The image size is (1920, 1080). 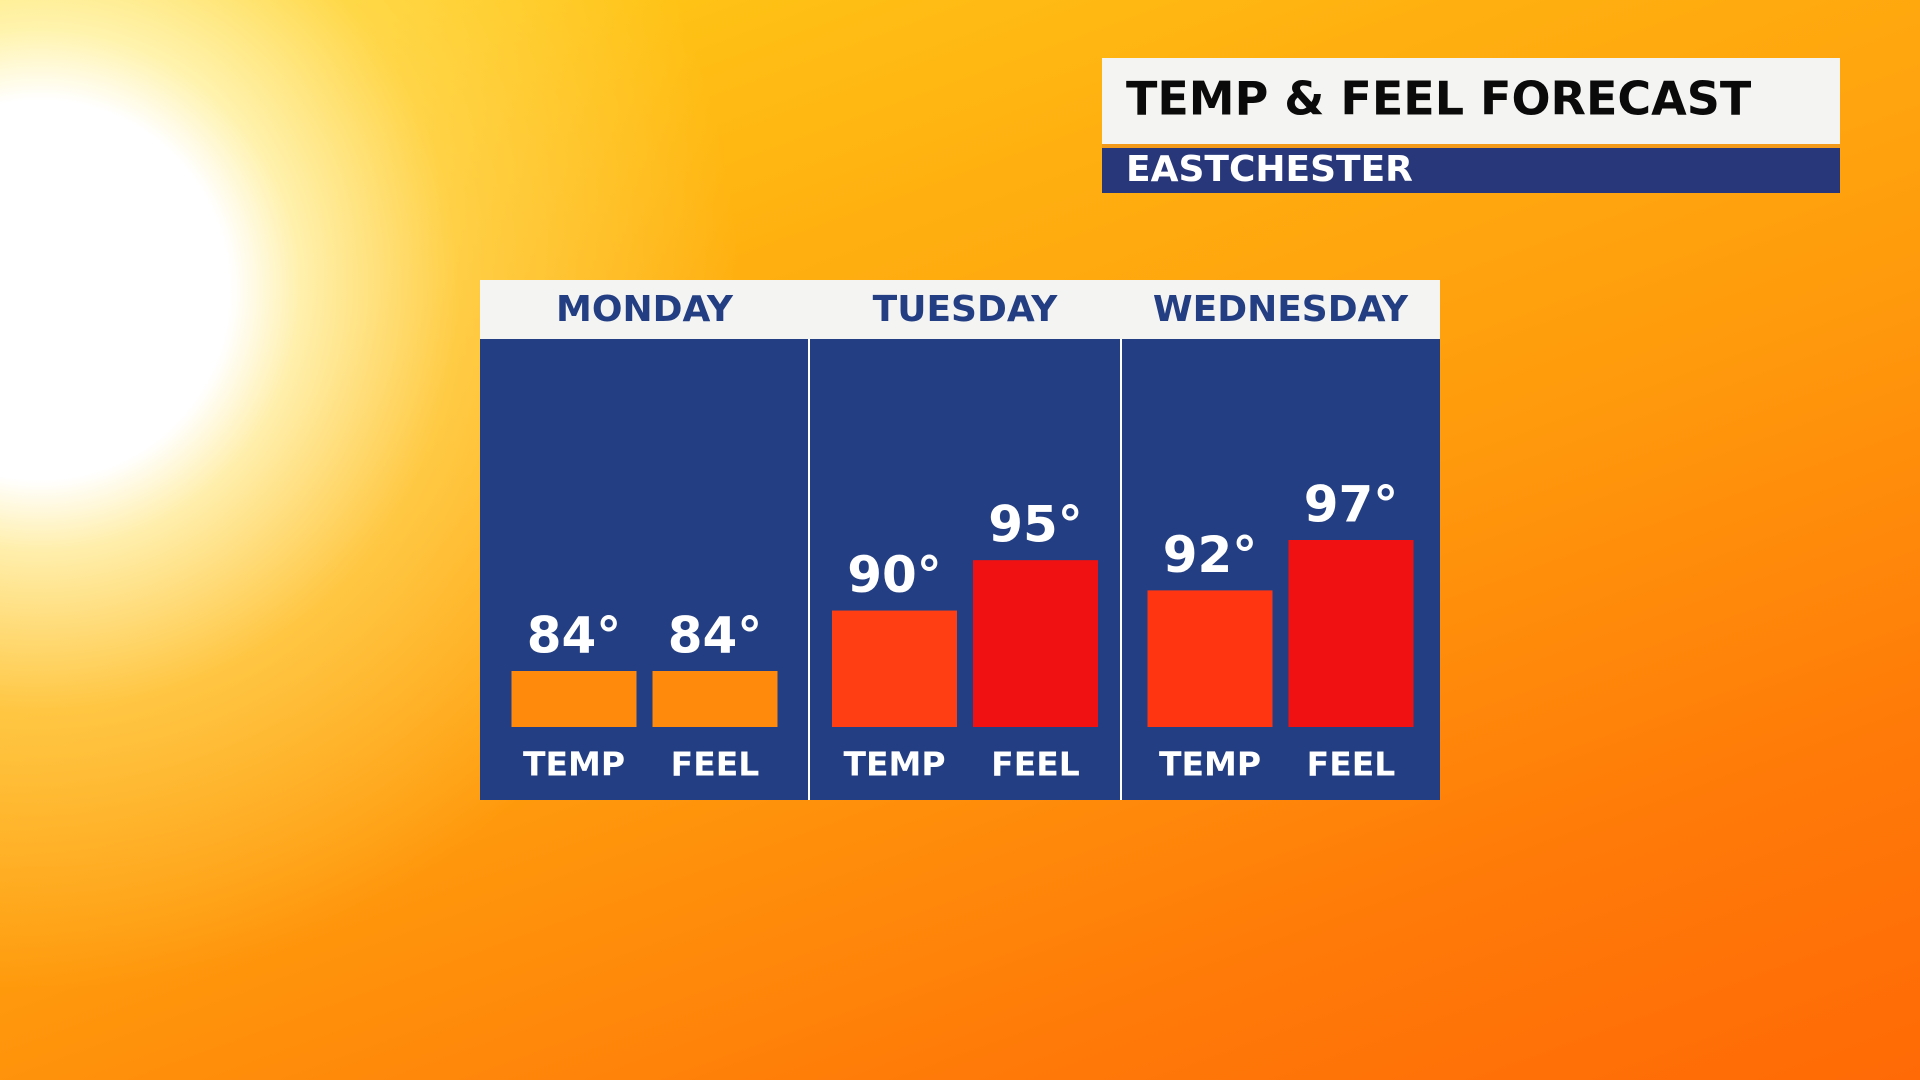 I want to click on day-label: MONDAY, so click(x=645, y=309).